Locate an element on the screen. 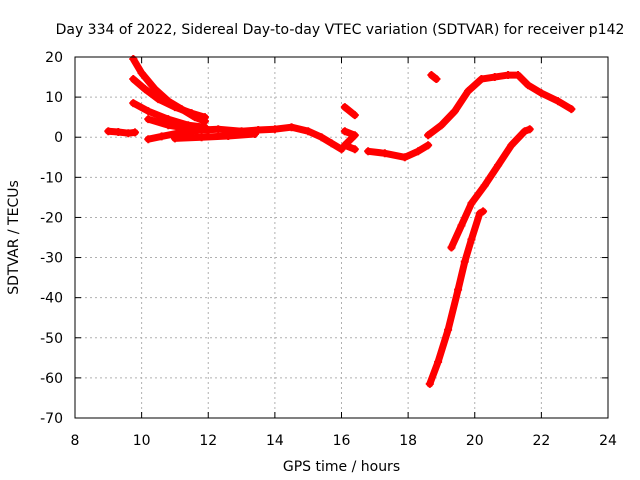 Image resolution: width=640 pixels, height=480 pixels. y-tick-label: 10 is located at coordinates (54, 98).